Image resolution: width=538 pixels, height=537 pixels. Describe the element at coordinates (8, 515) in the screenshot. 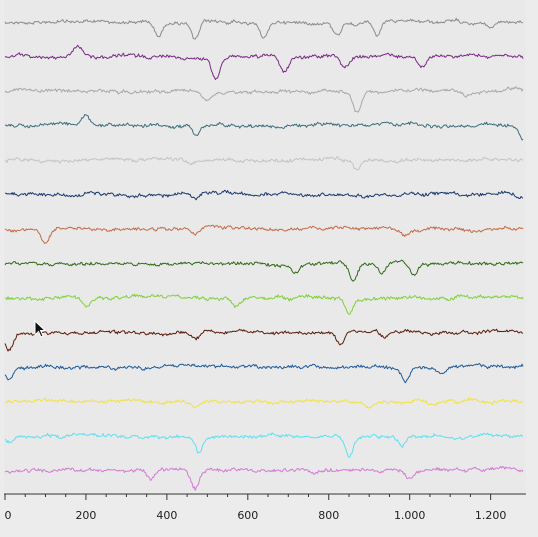

I see `x-tick-label: 0` at that location.